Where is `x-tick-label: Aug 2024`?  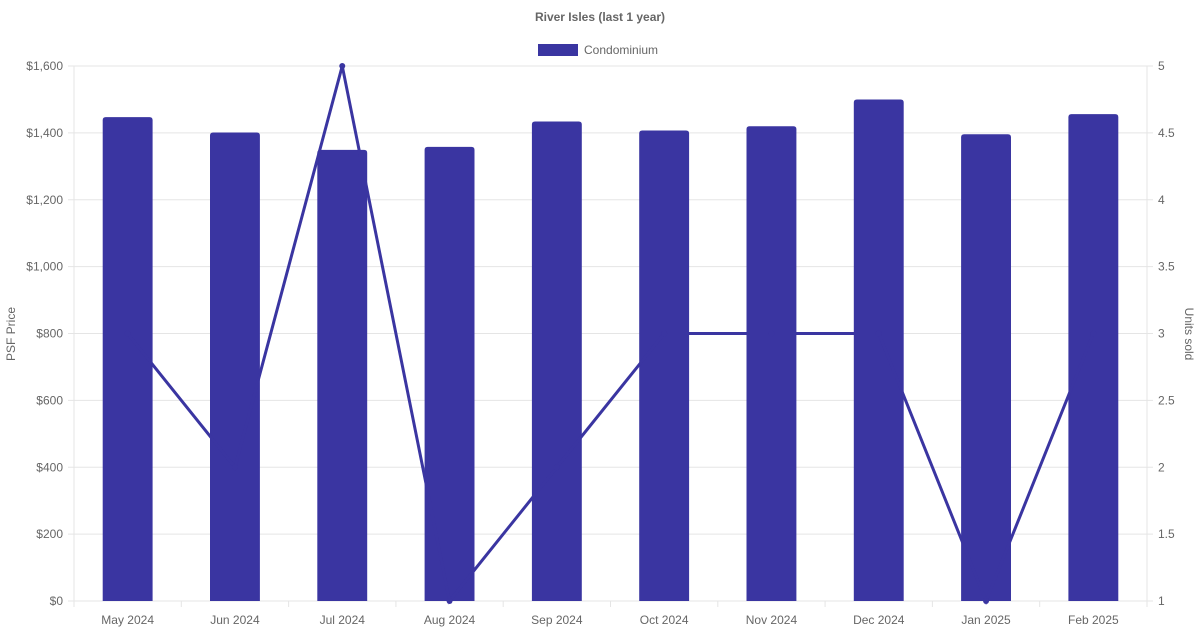 x-tick-label: Aug 2024 is located at coordinates (450, 620).